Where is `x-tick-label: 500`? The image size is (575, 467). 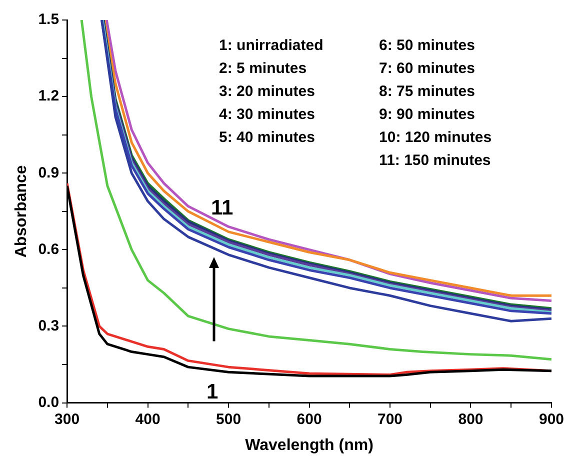
x-tick-label: 500 is located at coordinates (229, 419).